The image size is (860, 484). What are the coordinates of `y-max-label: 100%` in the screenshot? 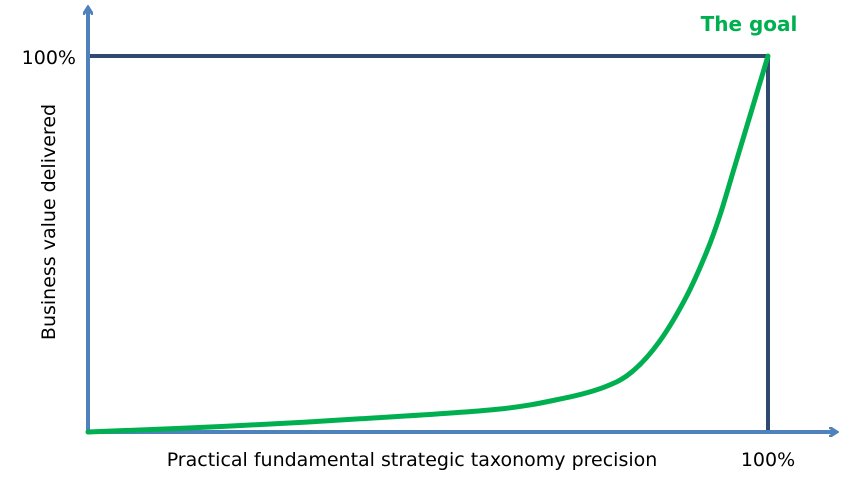 It's located at (49, 58).